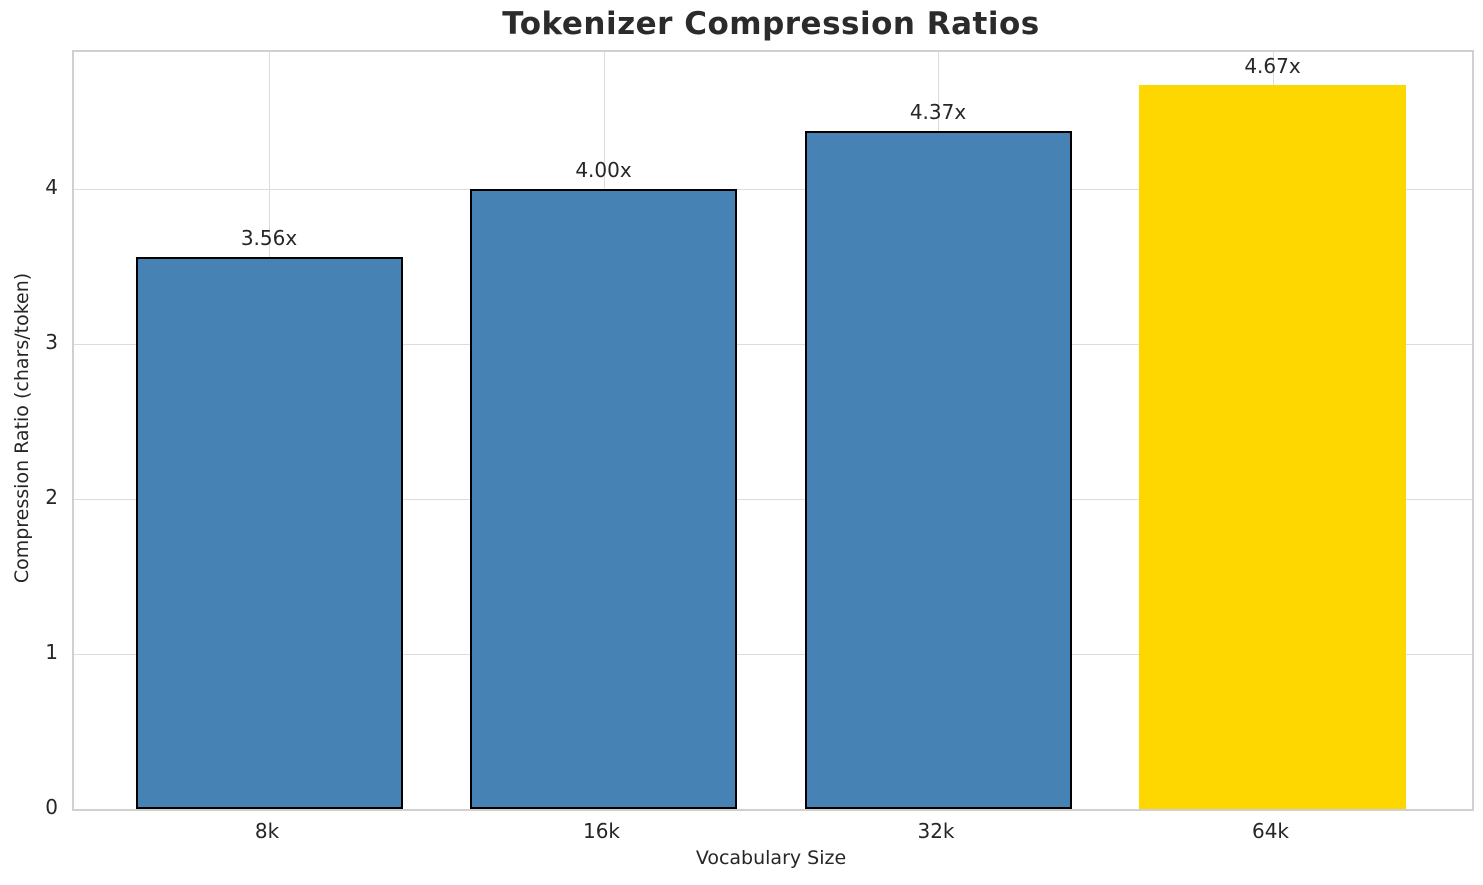  Describe the element at coordinates (1272, 65) in the screenshot. I see `bar-value-label: 4.67x` at that location.